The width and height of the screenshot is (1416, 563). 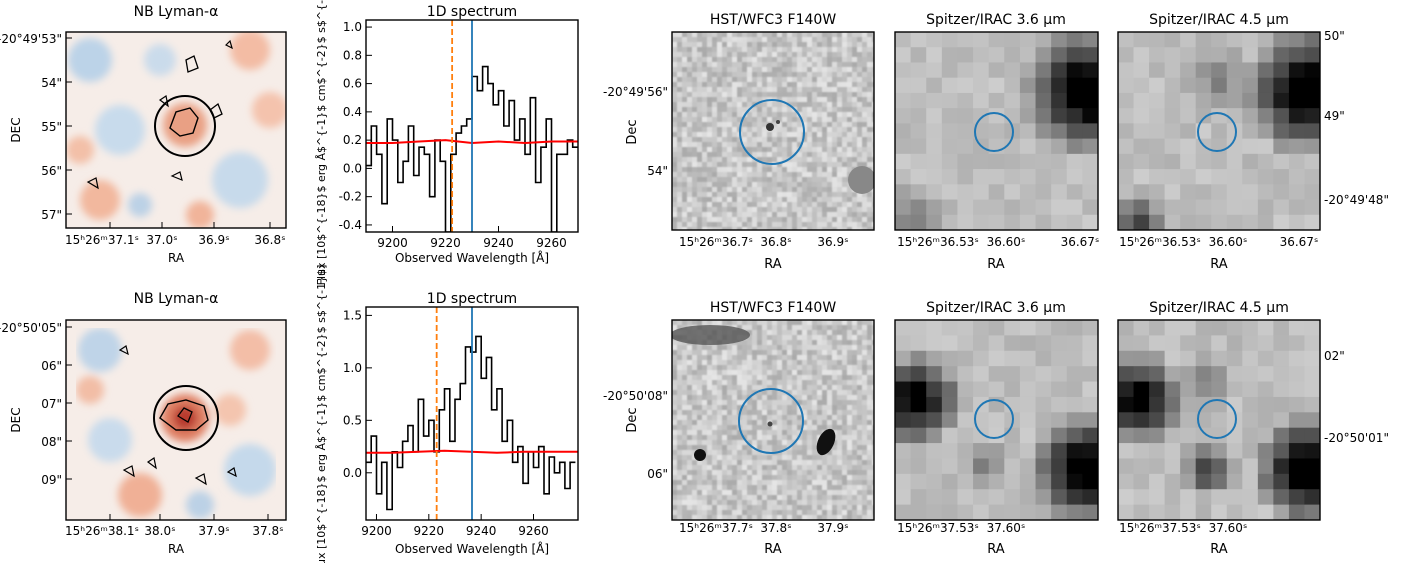 I want to click on irac45-xtick: 15ʰ26ᵐ37.53ˢ, so click(x=1160, y=528).